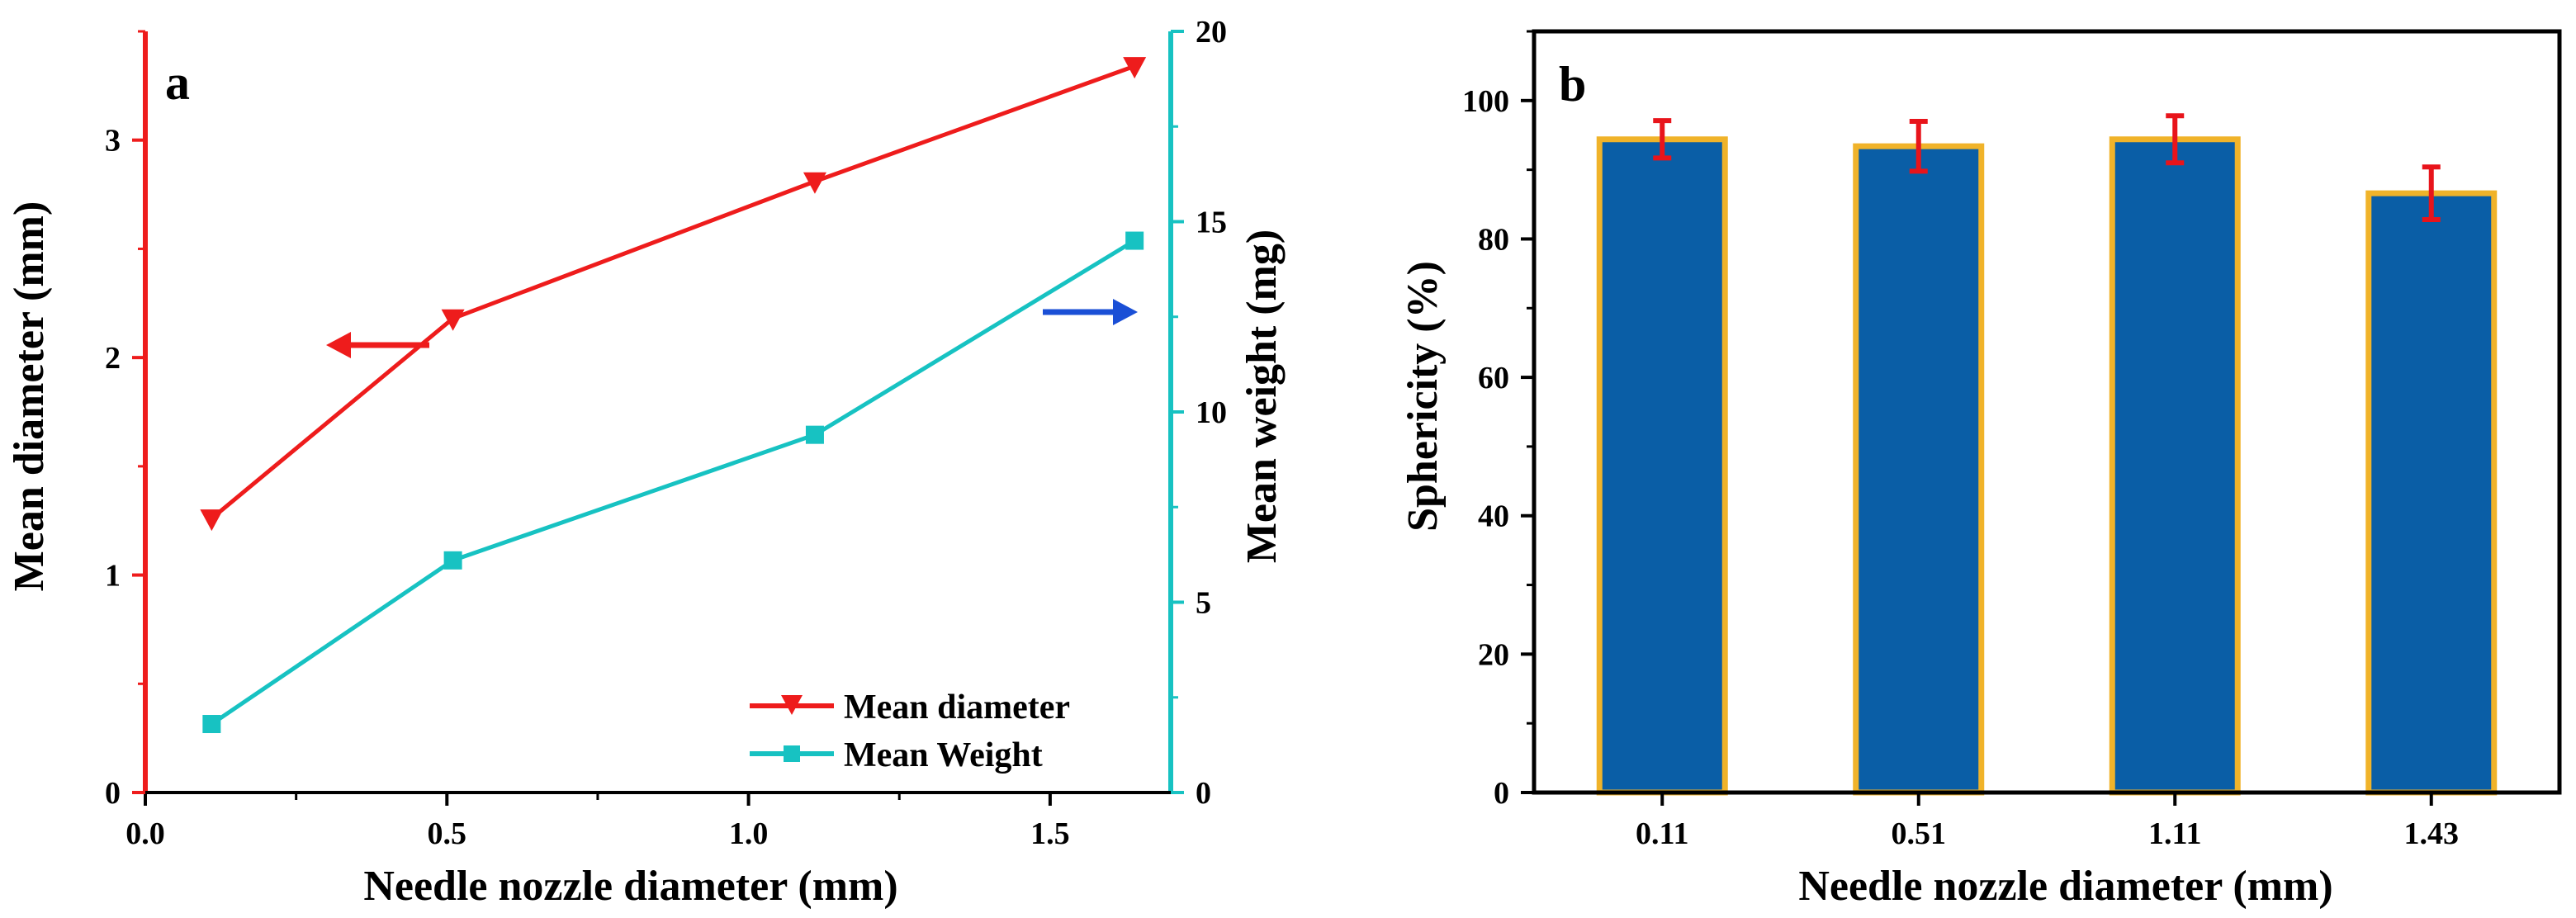 The height and width of the screenshot is (918, 2576). Describe the element at coordinates (1211, 223) in the screenshot. I see `right-y-tick-label: 15` at that location.